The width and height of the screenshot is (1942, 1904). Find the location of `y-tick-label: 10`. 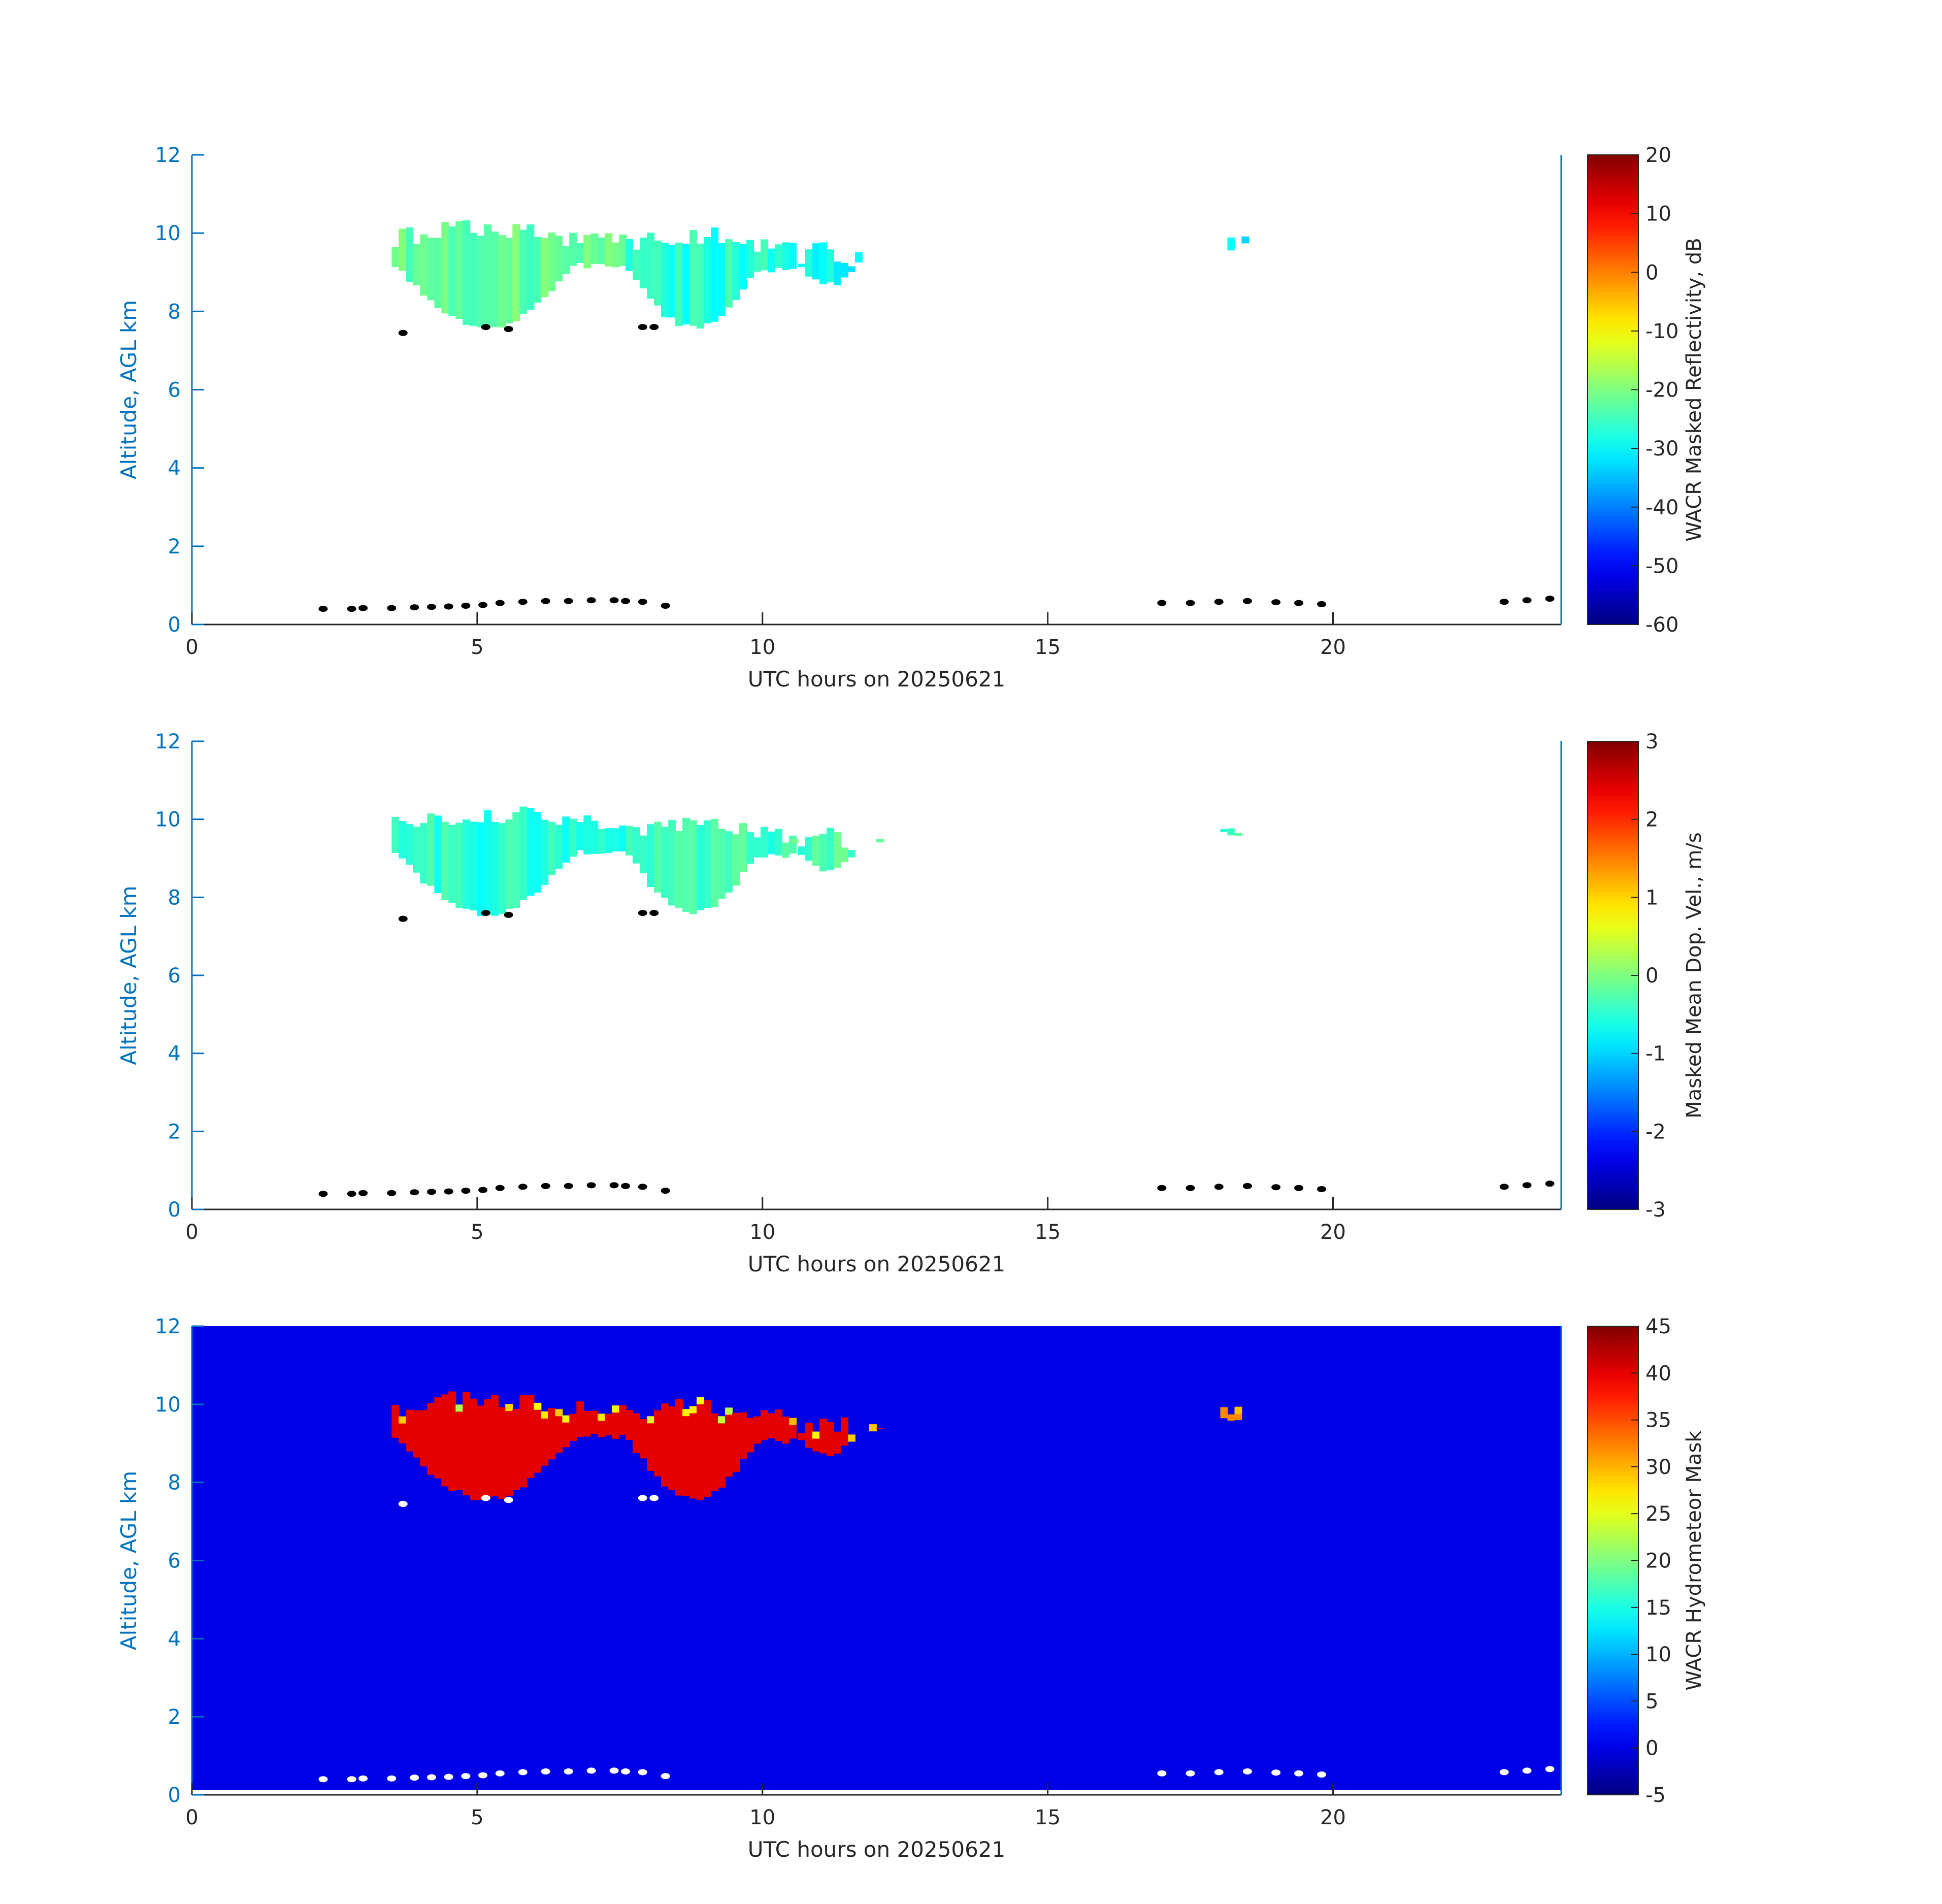

y-tick-label: 10 is located at coordinates (168, 1405).